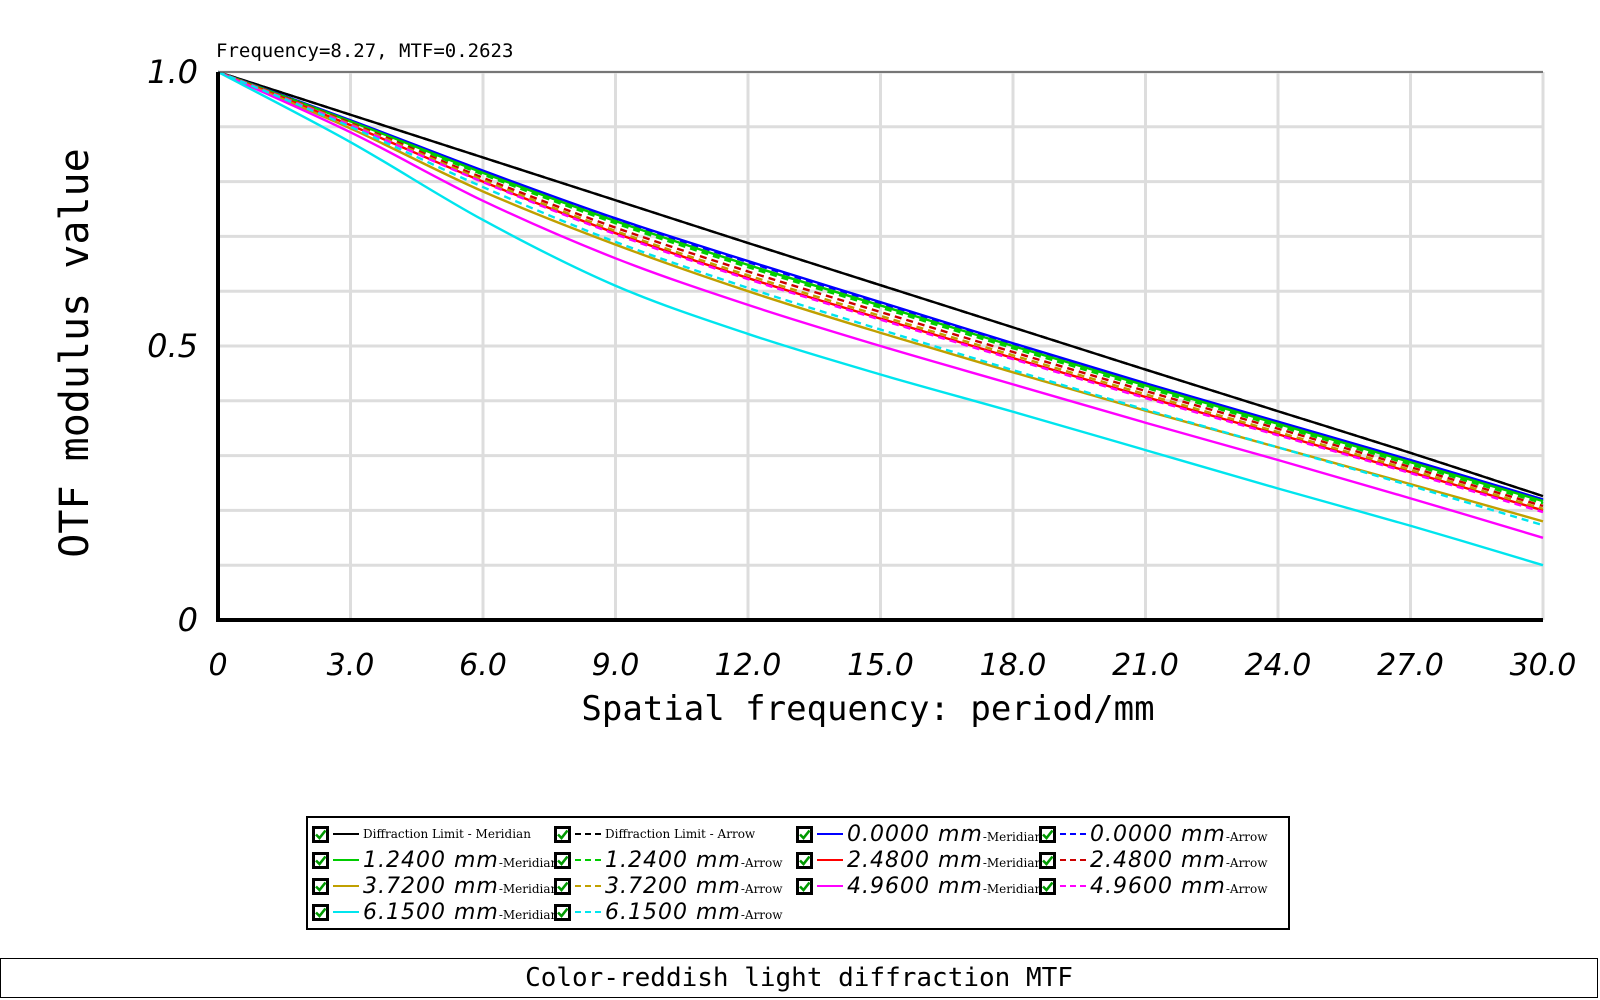 The image size is (1600, 1000). I want to click on y-tick-label: 0.5, so click(172, 346).